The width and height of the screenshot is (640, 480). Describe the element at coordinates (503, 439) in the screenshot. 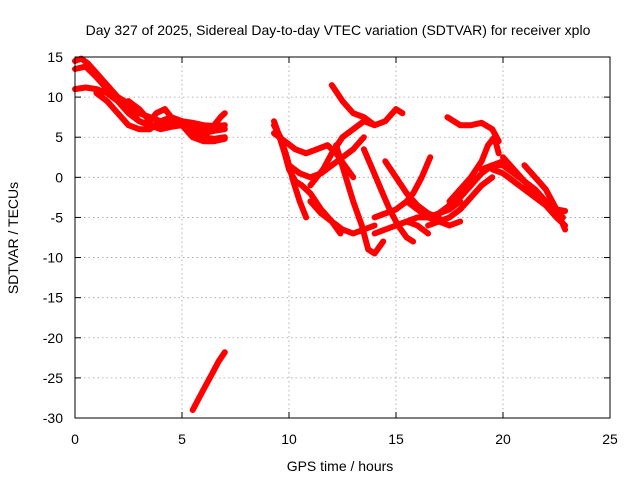

I see `x-tick-label: 20` at that location.